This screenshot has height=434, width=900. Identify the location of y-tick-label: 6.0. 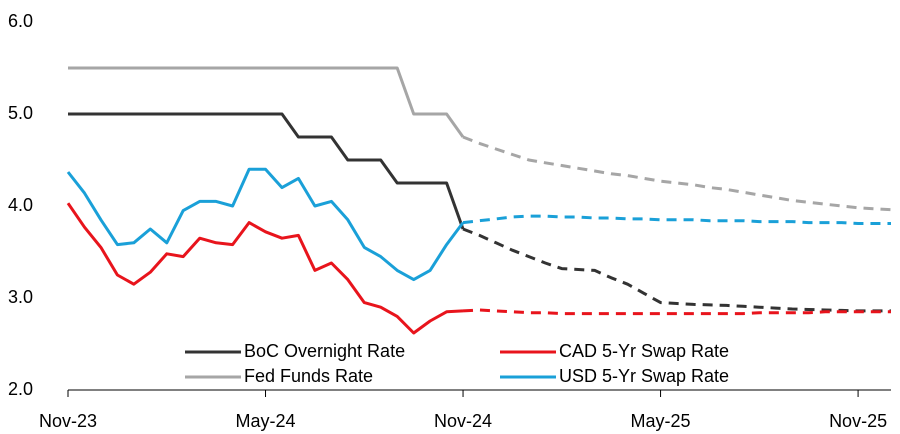
(20, 21).